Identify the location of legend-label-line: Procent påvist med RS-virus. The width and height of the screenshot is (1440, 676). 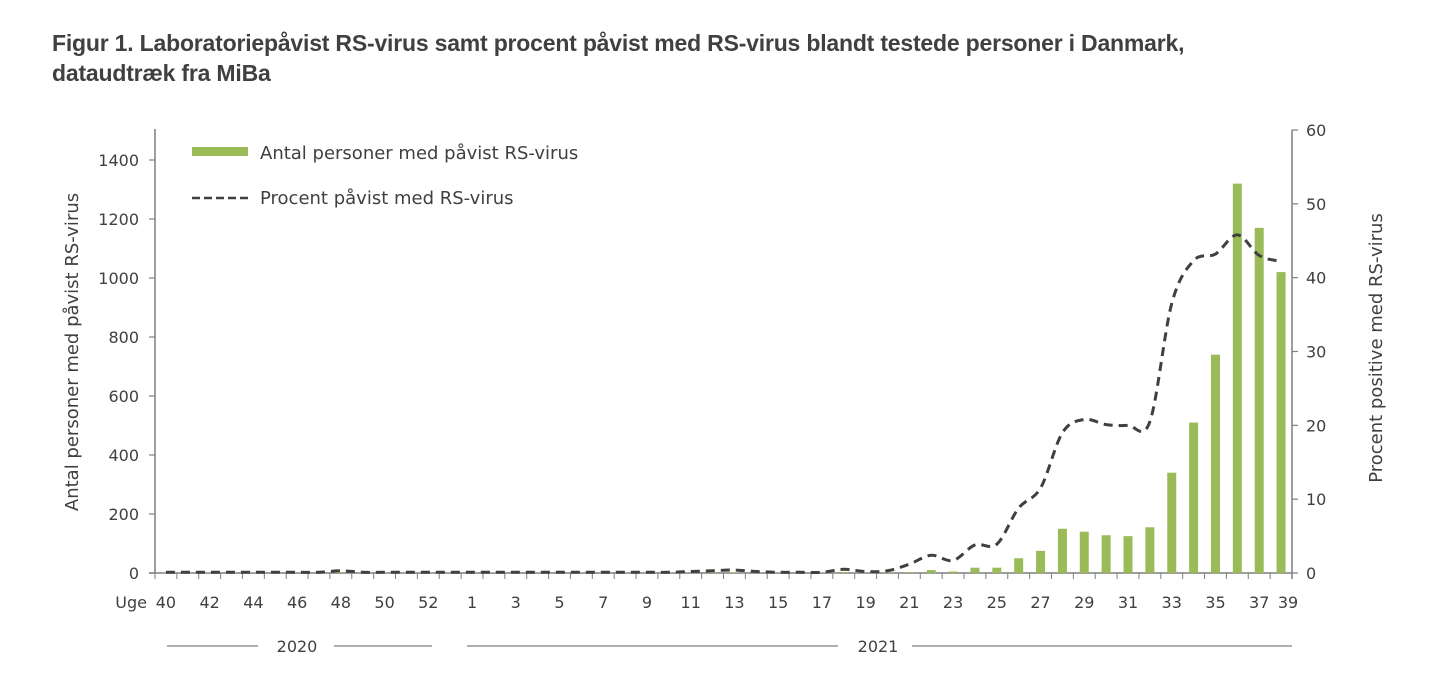
(387, 198).